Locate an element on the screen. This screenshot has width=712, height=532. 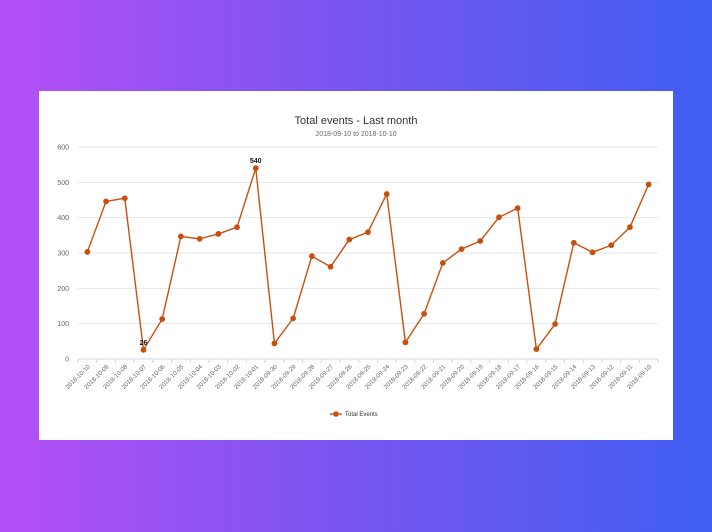
legend-marker-icon is located at coordinates (336, 414).